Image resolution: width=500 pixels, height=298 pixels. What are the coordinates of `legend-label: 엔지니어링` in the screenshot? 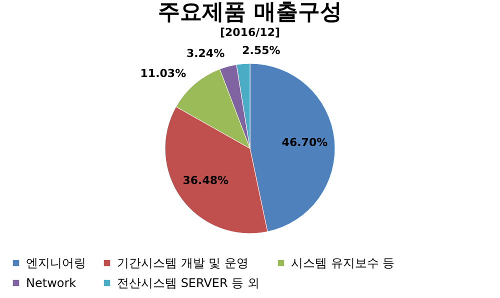 It's located at (56, 263).